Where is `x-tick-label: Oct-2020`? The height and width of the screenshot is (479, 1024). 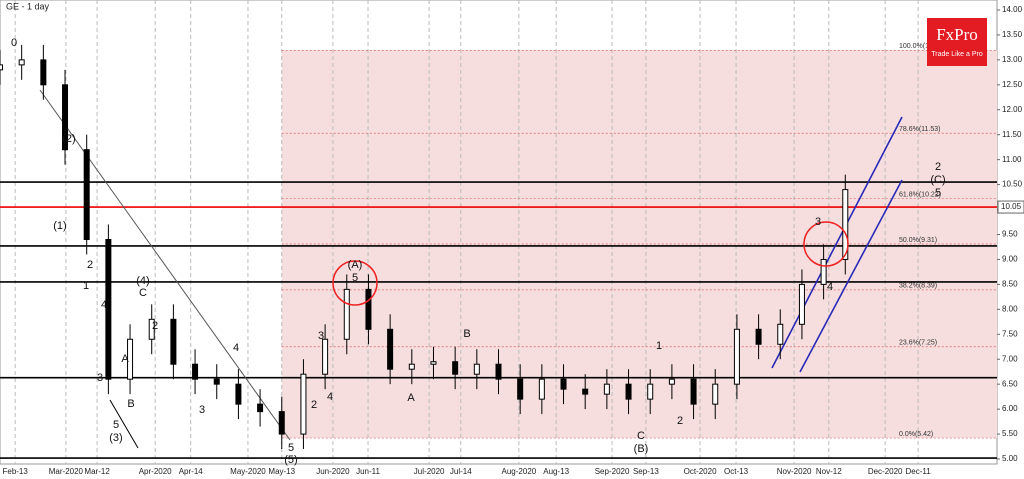
x-tick-label: Oct-2020 is located at coordinates (700, 471).